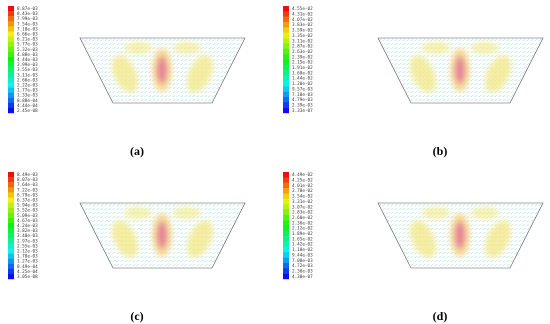 The height and width of the screenshot is (324, 550). I want to click on legend-label: 3.35e-02, so click(302, 36).